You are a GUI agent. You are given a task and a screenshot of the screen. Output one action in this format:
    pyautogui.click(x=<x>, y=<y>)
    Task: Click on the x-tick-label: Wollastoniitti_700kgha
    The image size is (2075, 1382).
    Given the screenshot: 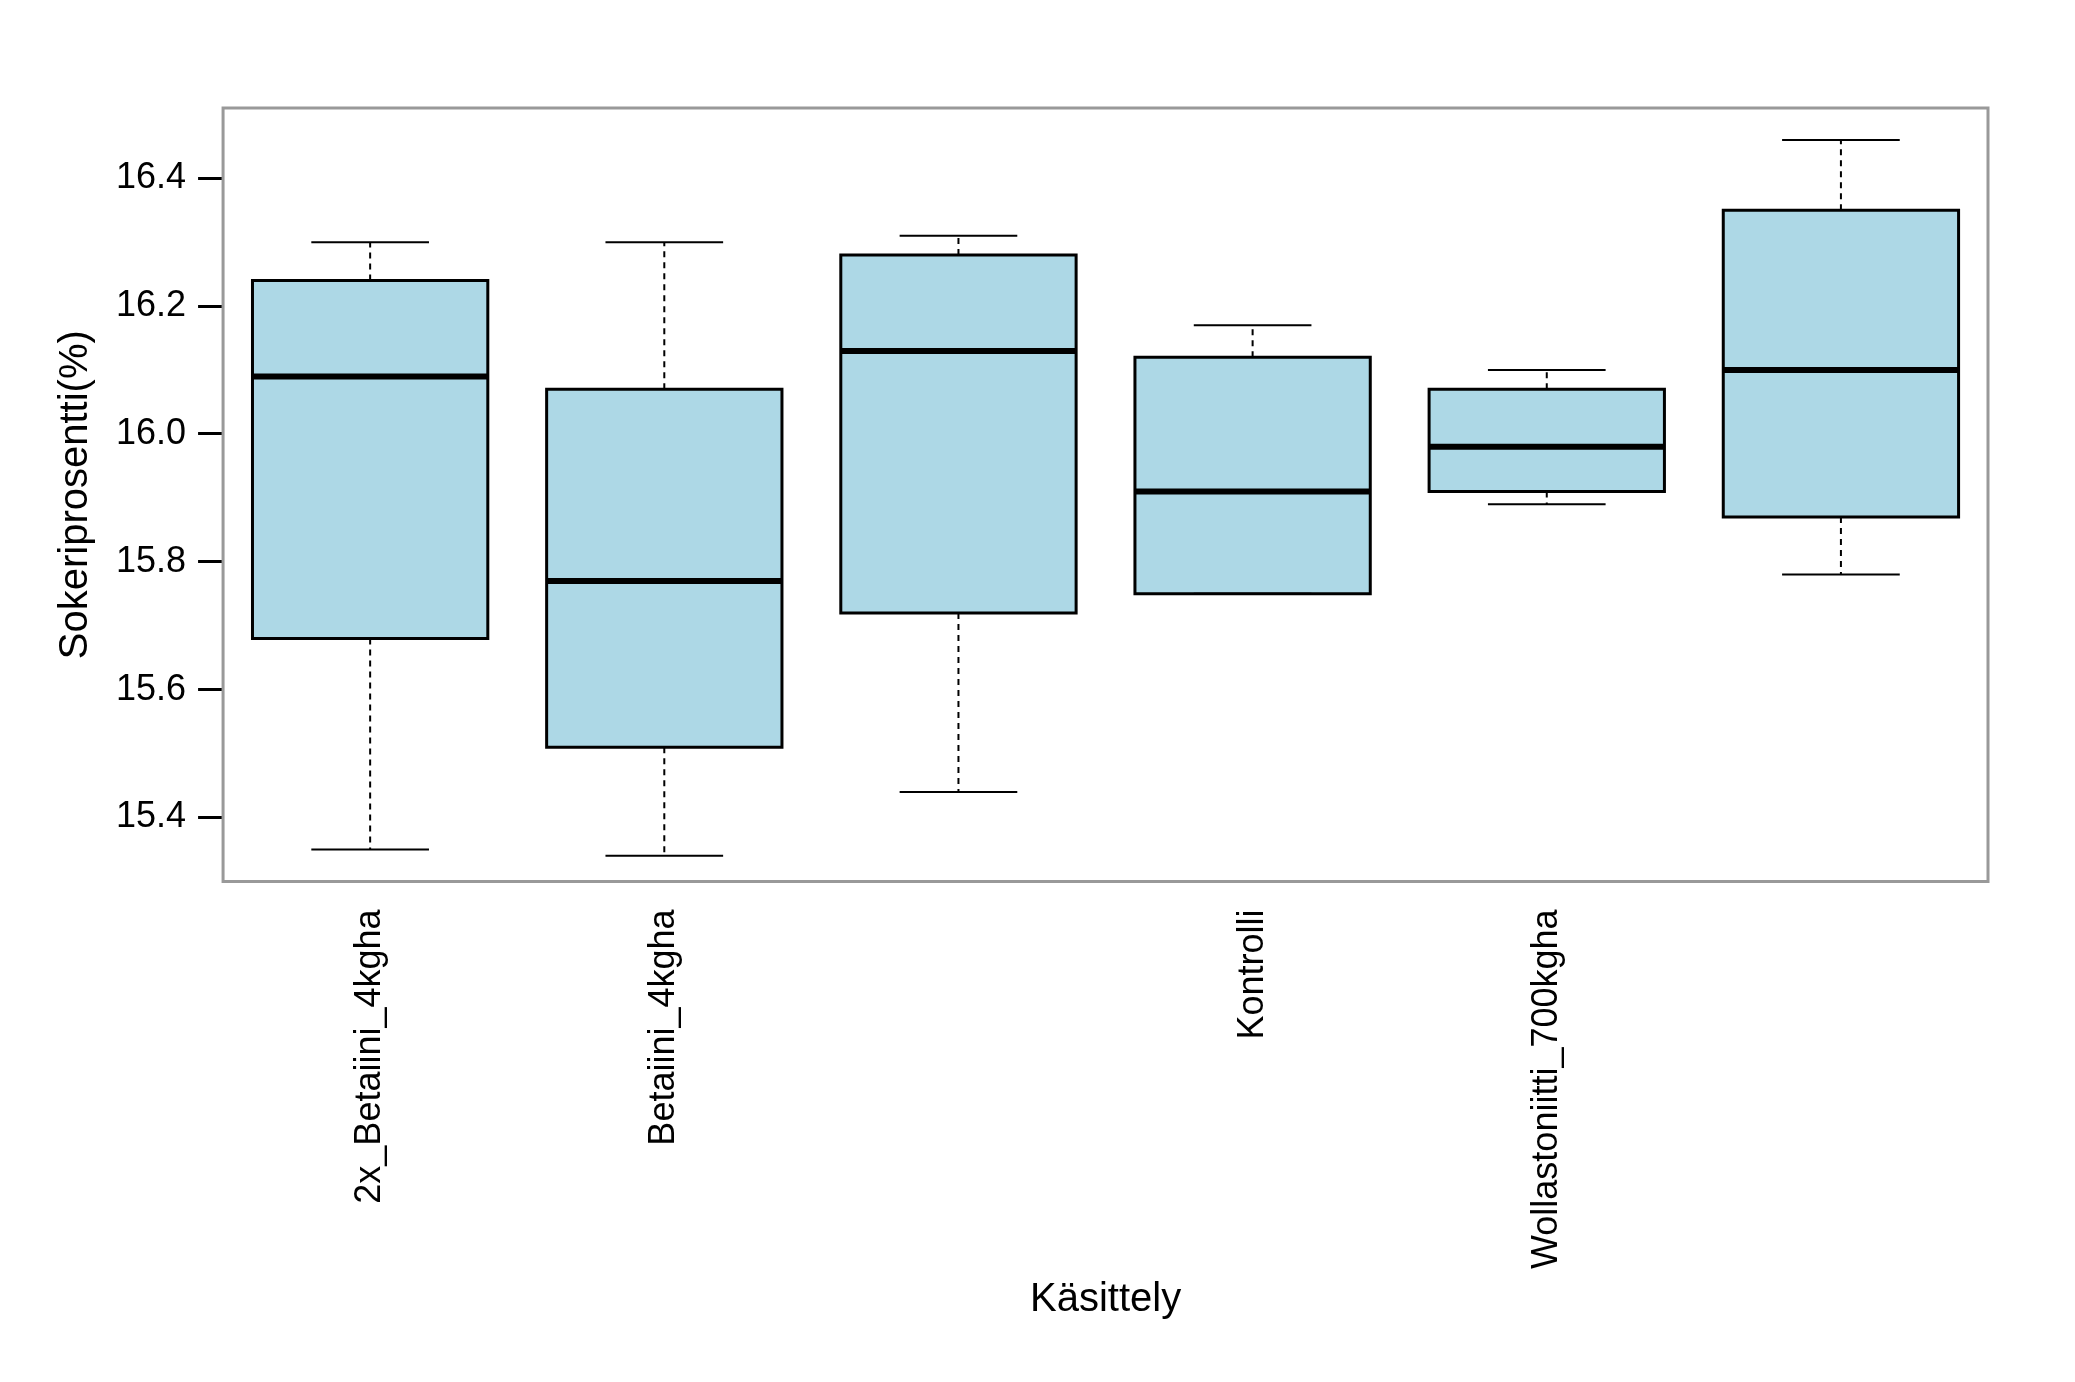 What is the action you would take?
    pyautogui.click(x=1544, y=1088)
    